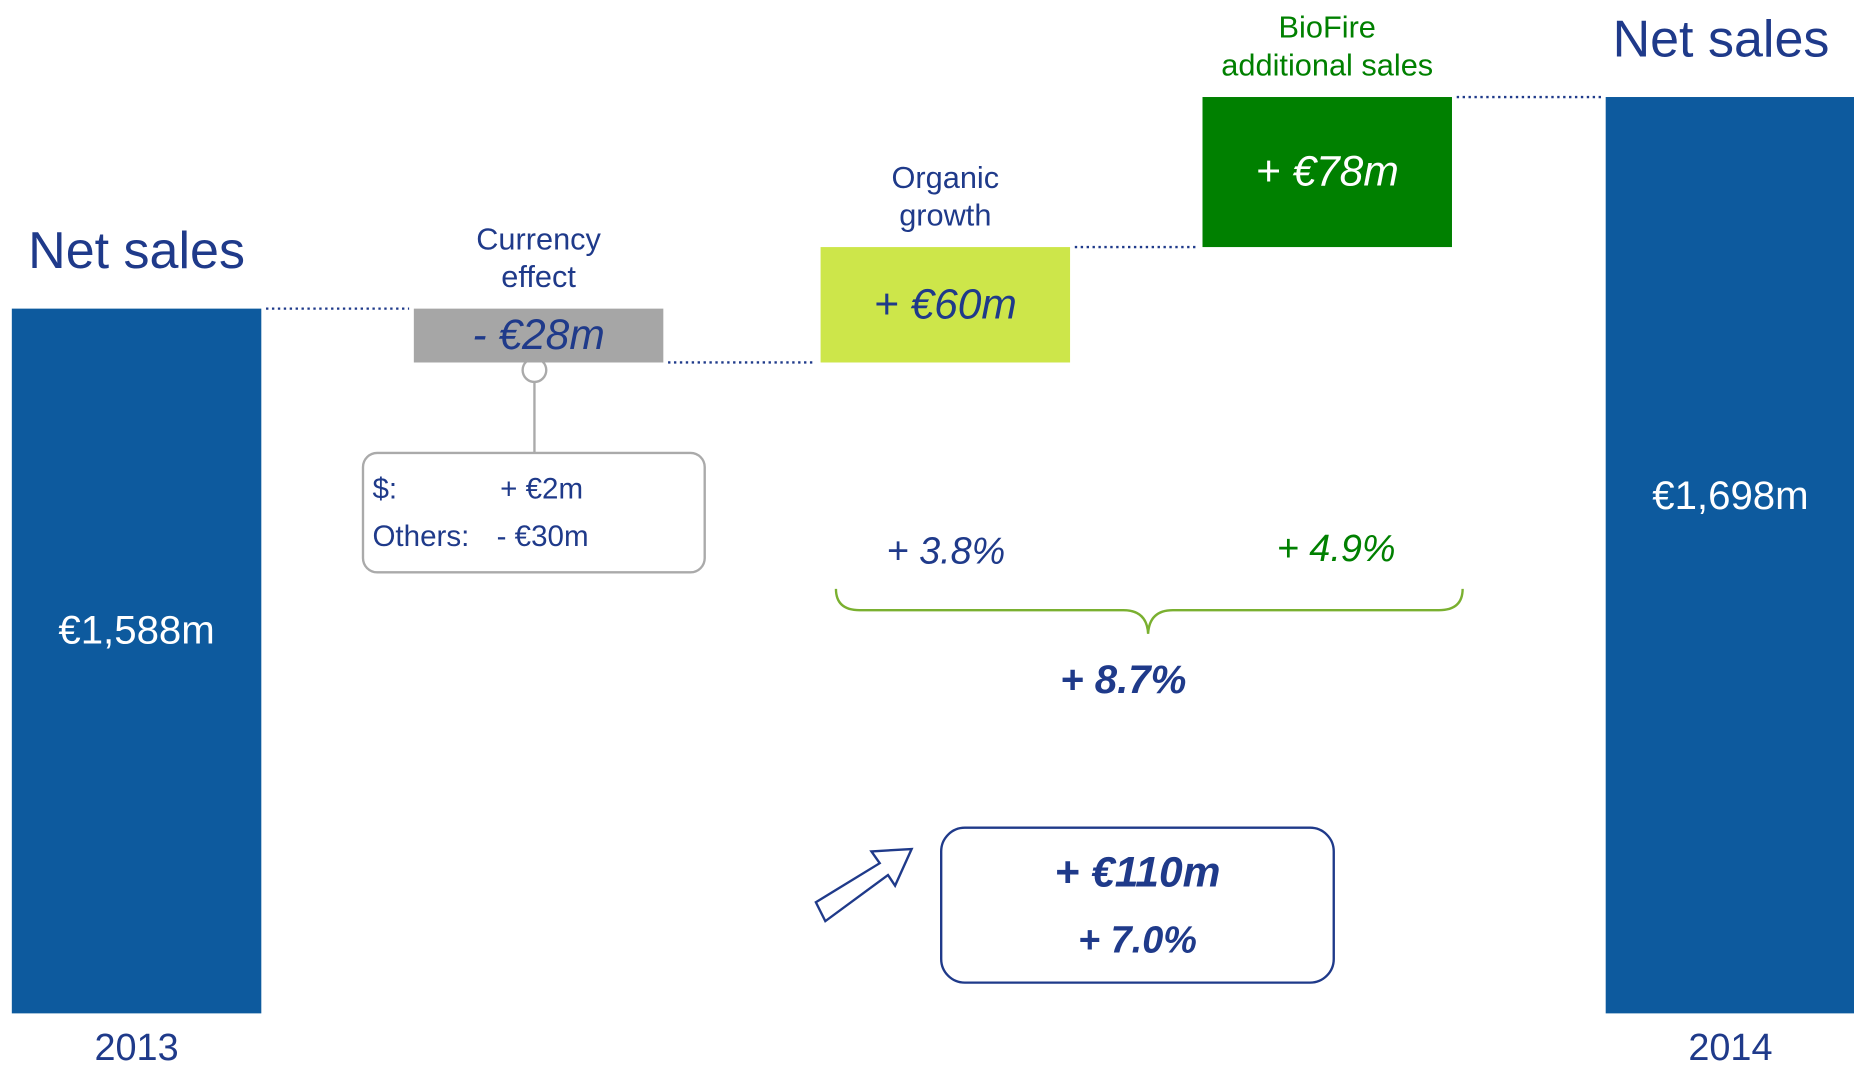  I want to click on value-label: - €28m, so click(538, 335).